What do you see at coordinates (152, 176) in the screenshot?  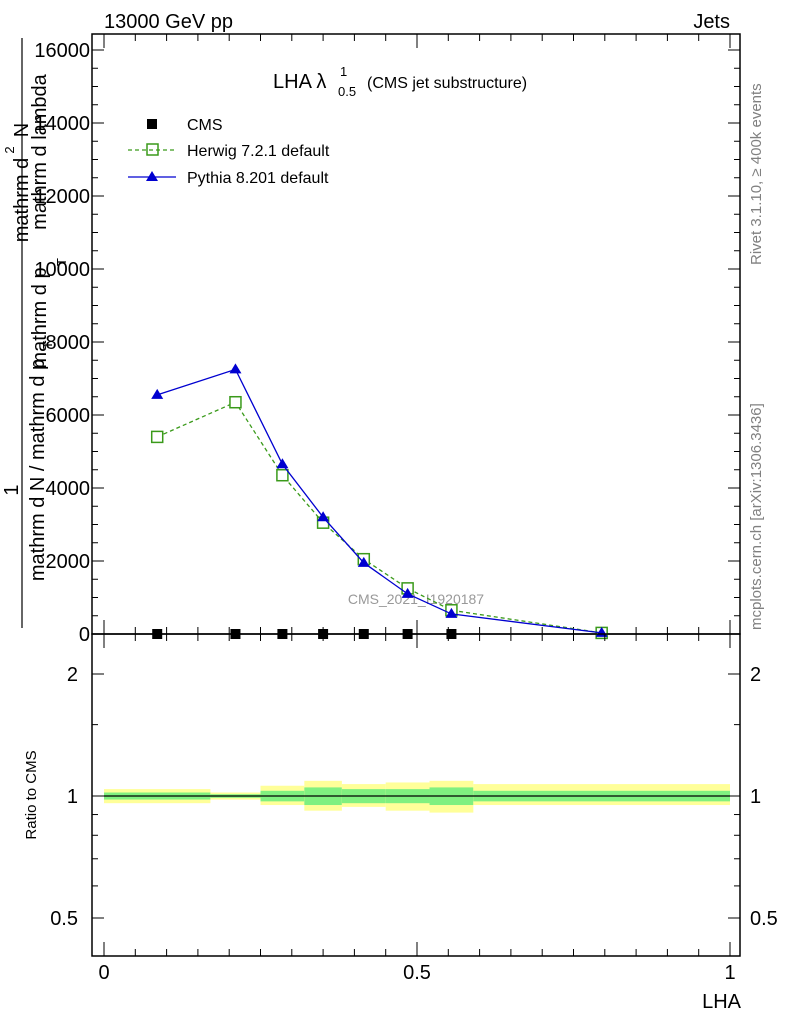 I see `legend-marker-pythia` at bounding box center [152, 176].